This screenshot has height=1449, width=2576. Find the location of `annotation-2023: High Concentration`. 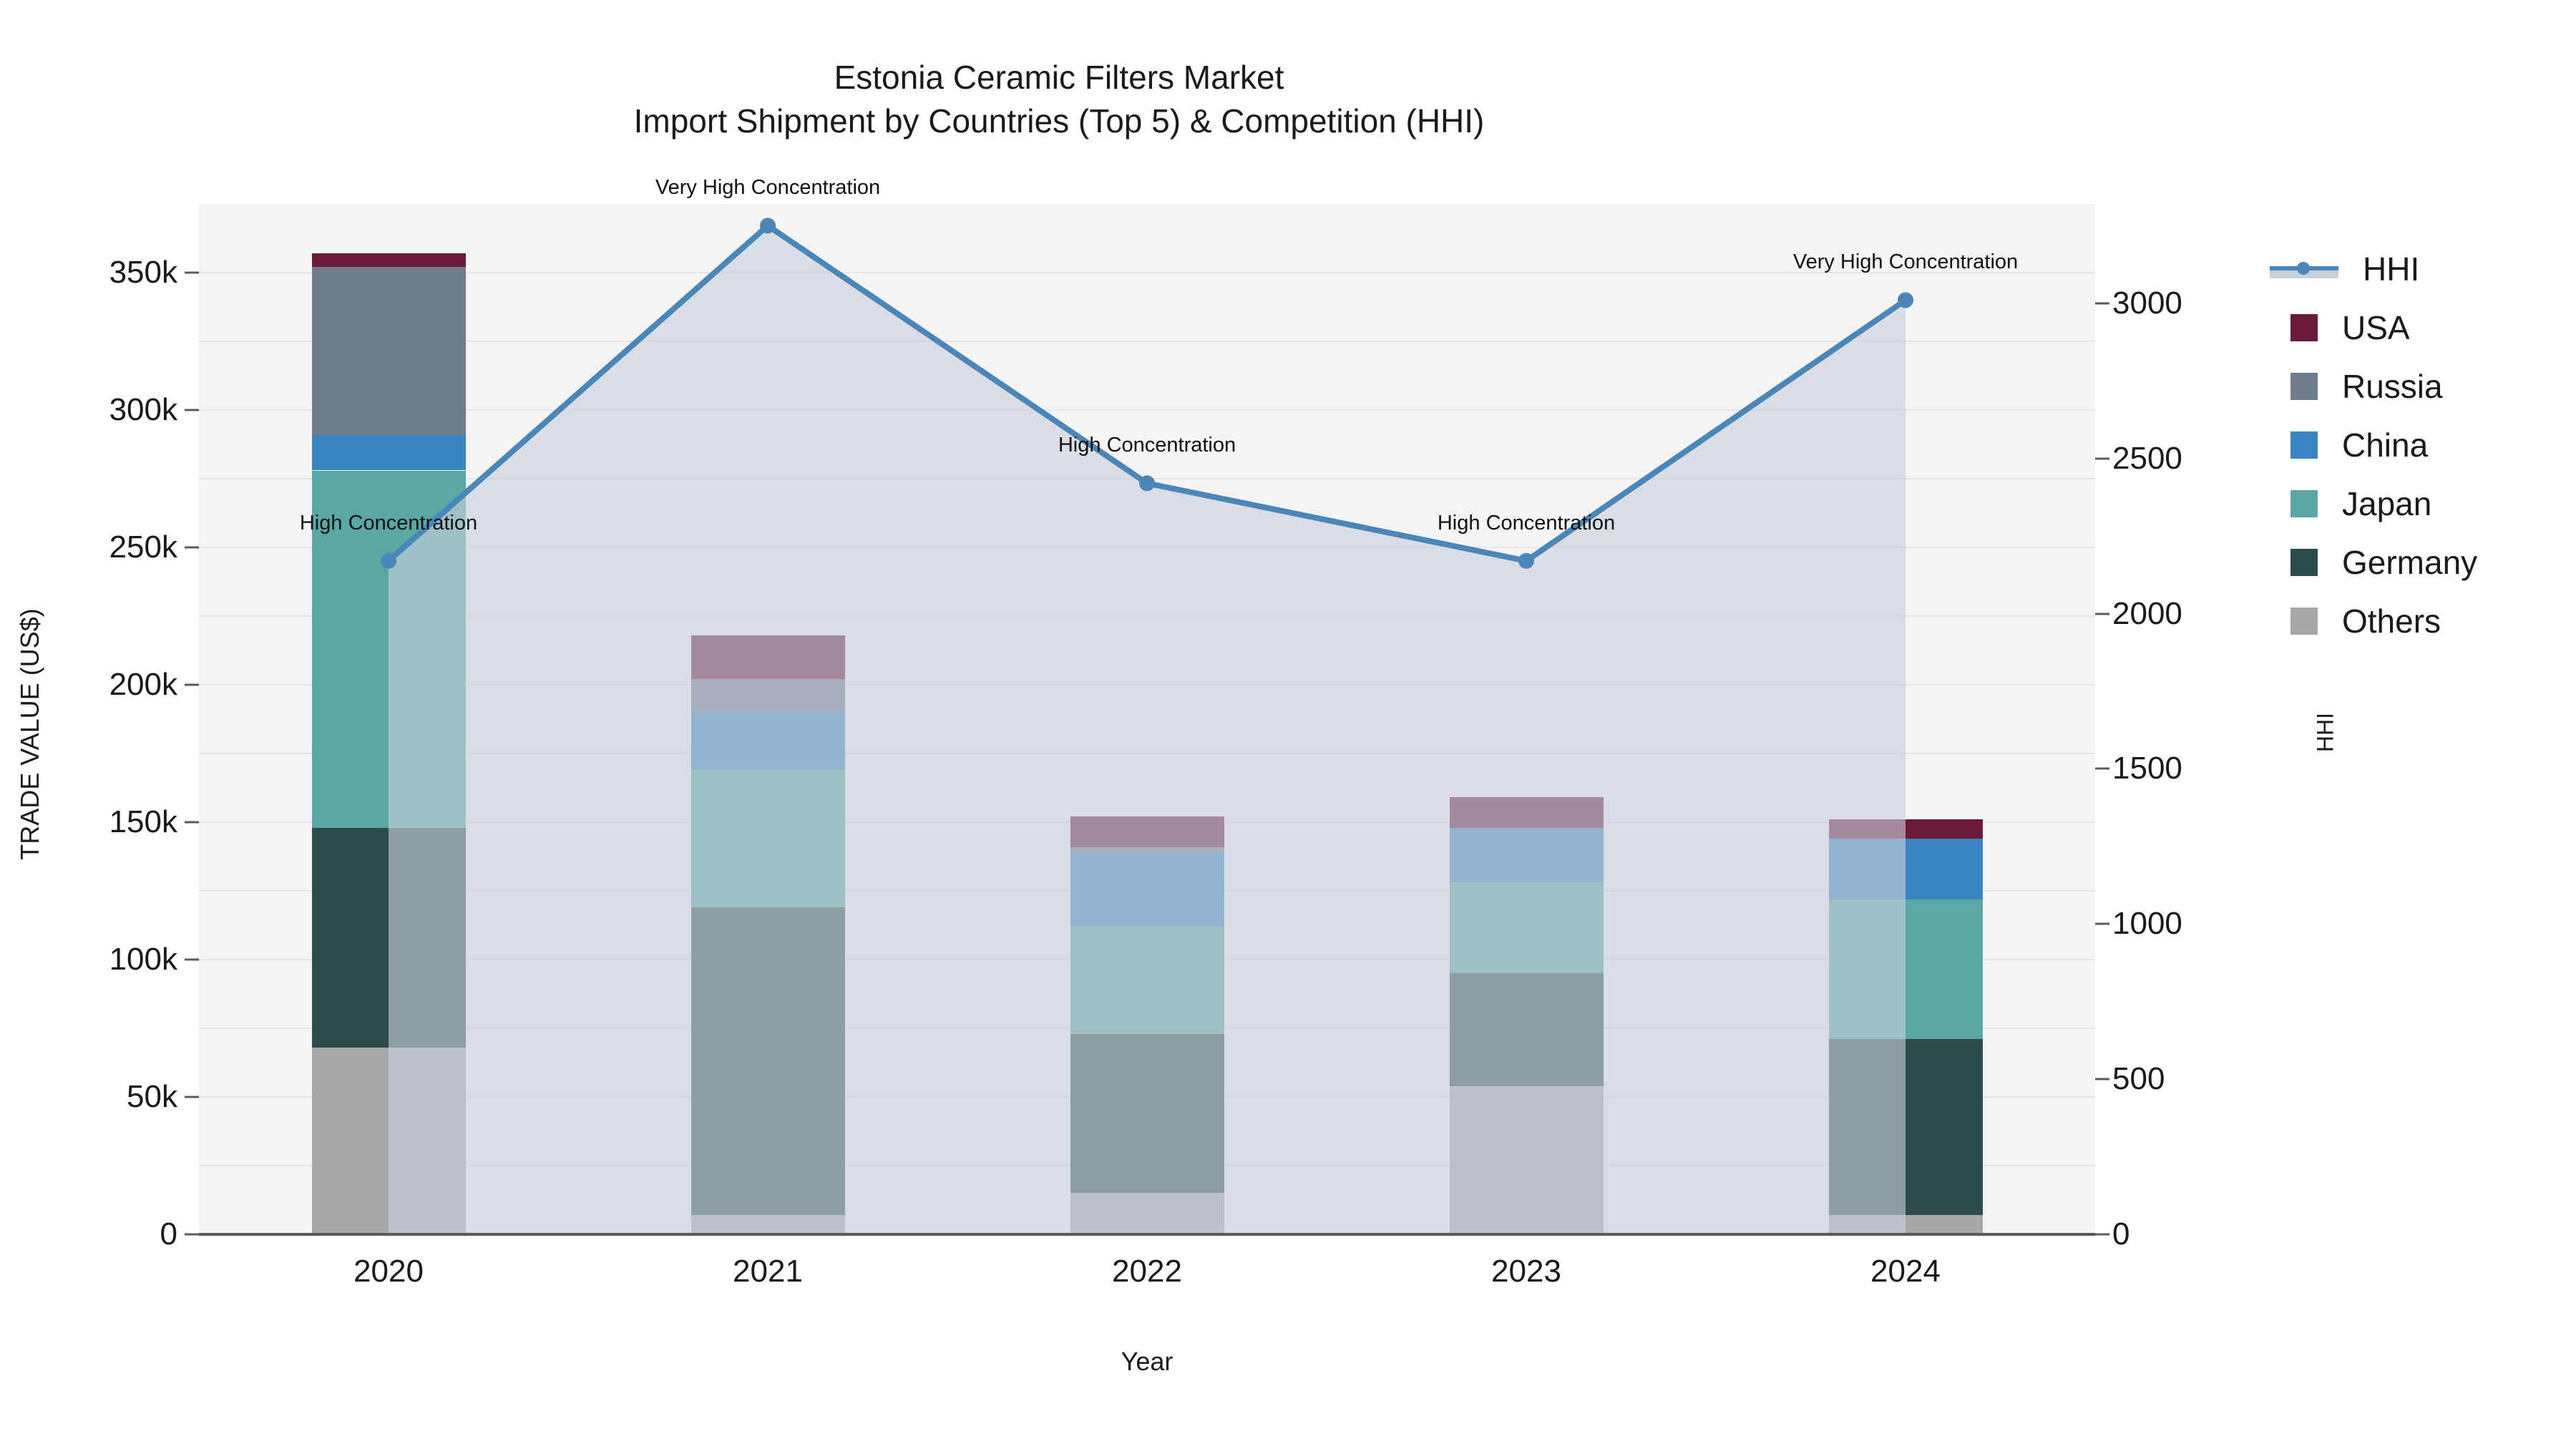

annotation-2023: High Concentration is located at coordinates (1526, 523).